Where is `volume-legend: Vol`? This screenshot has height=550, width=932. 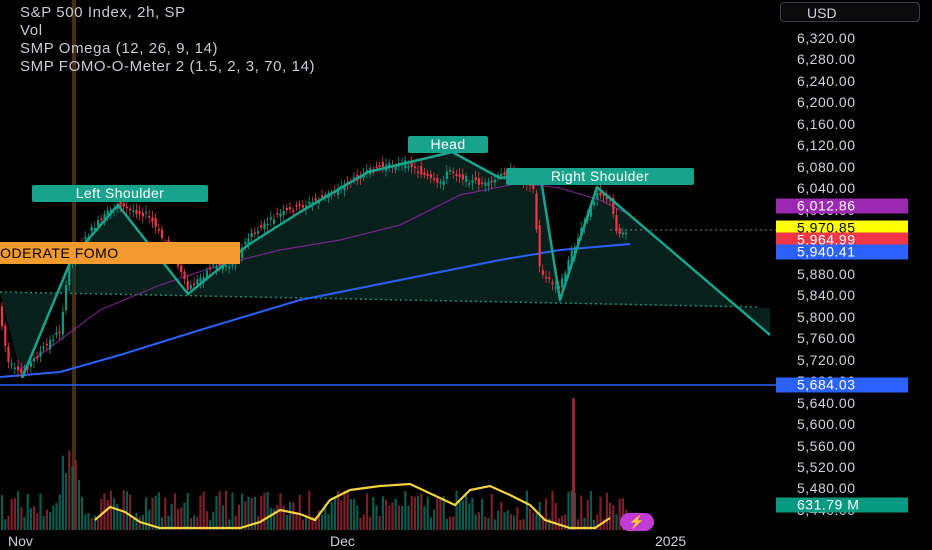 volume-legend: Vol is located at coordinates (31, 30).